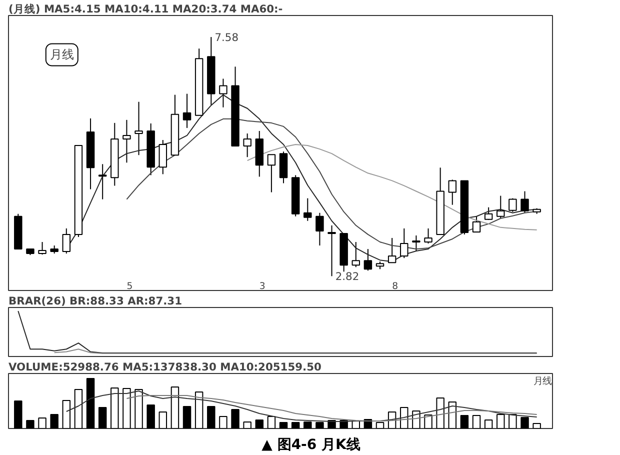 Image resolution: width=620 pixels, height=455 pixels. Describe the element at coordinates (395, 286) in the screenshot. I see `text: 8` at that location.